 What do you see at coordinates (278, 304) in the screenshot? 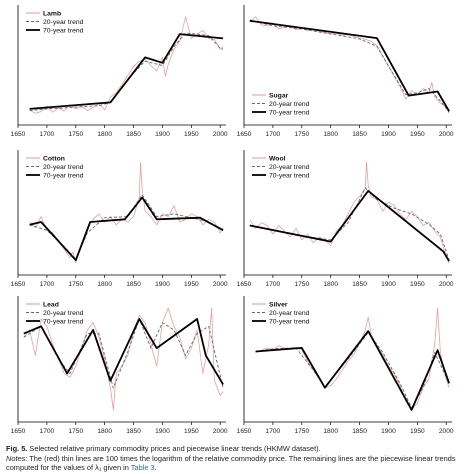
I see `legend-label: Silver` at bounding box center [278, 304].